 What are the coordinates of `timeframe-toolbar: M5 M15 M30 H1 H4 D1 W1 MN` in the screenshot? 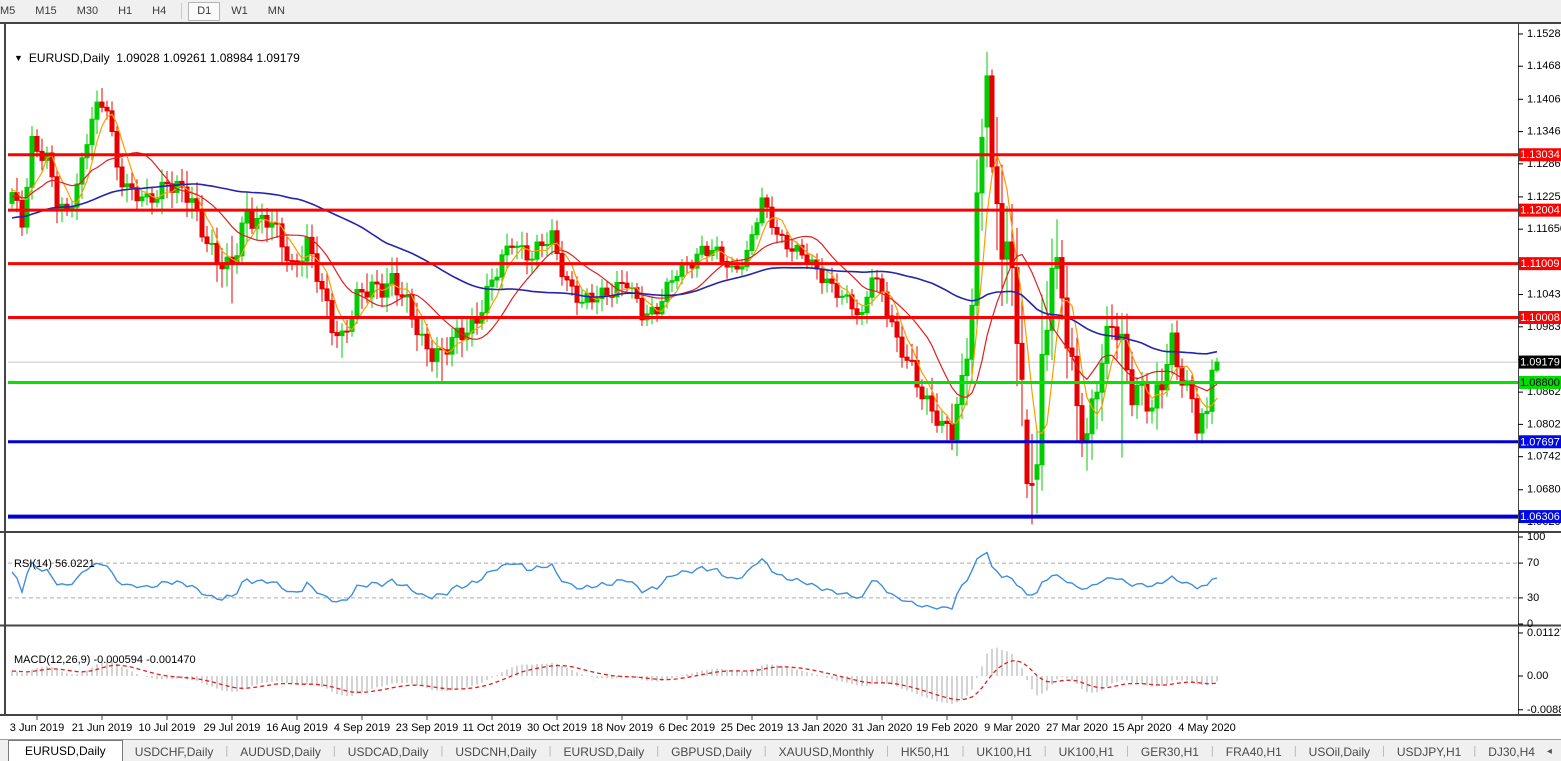 It's located at (780, 11).